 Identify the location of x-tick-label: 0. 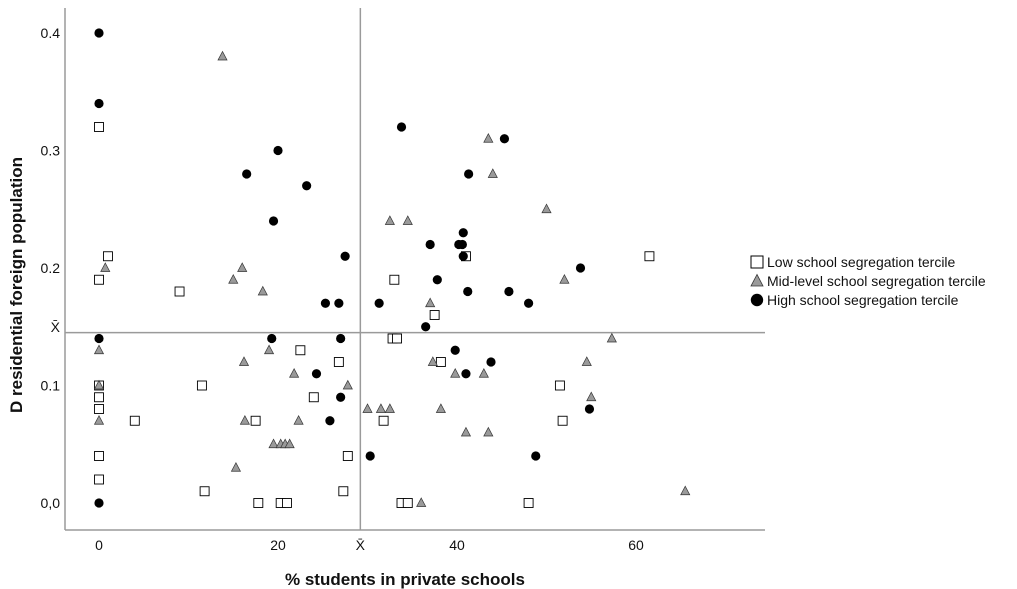
(99, 545).